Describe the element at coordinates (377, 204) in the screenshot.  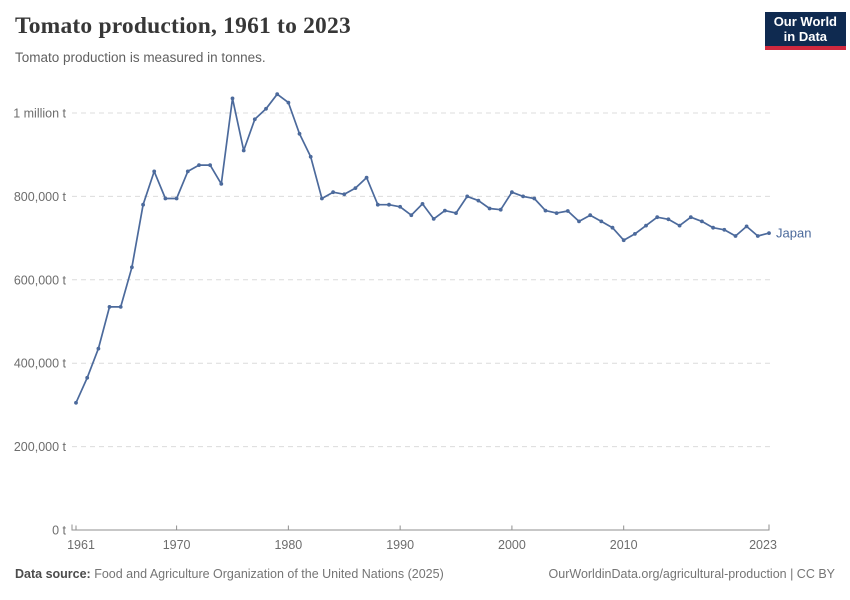
I see `data-point-1988` at that location.